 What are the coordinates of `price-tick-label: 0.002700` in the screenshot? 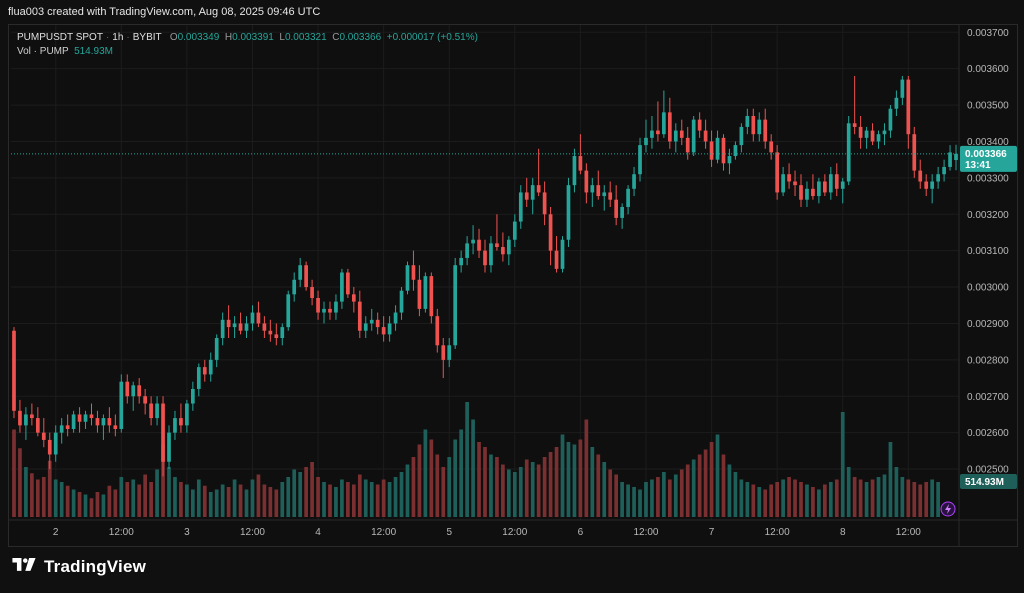 It's located at (988, 397).